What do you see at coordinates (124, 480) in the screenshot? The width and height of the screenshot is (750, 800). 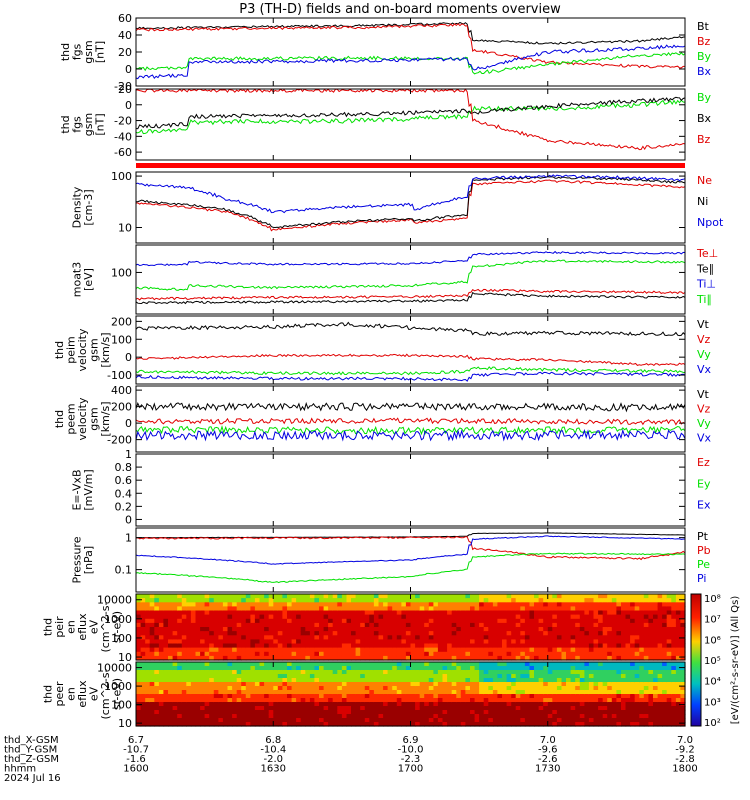 I see `y-tick-label: 0.6` at bounding box center [124, 480].